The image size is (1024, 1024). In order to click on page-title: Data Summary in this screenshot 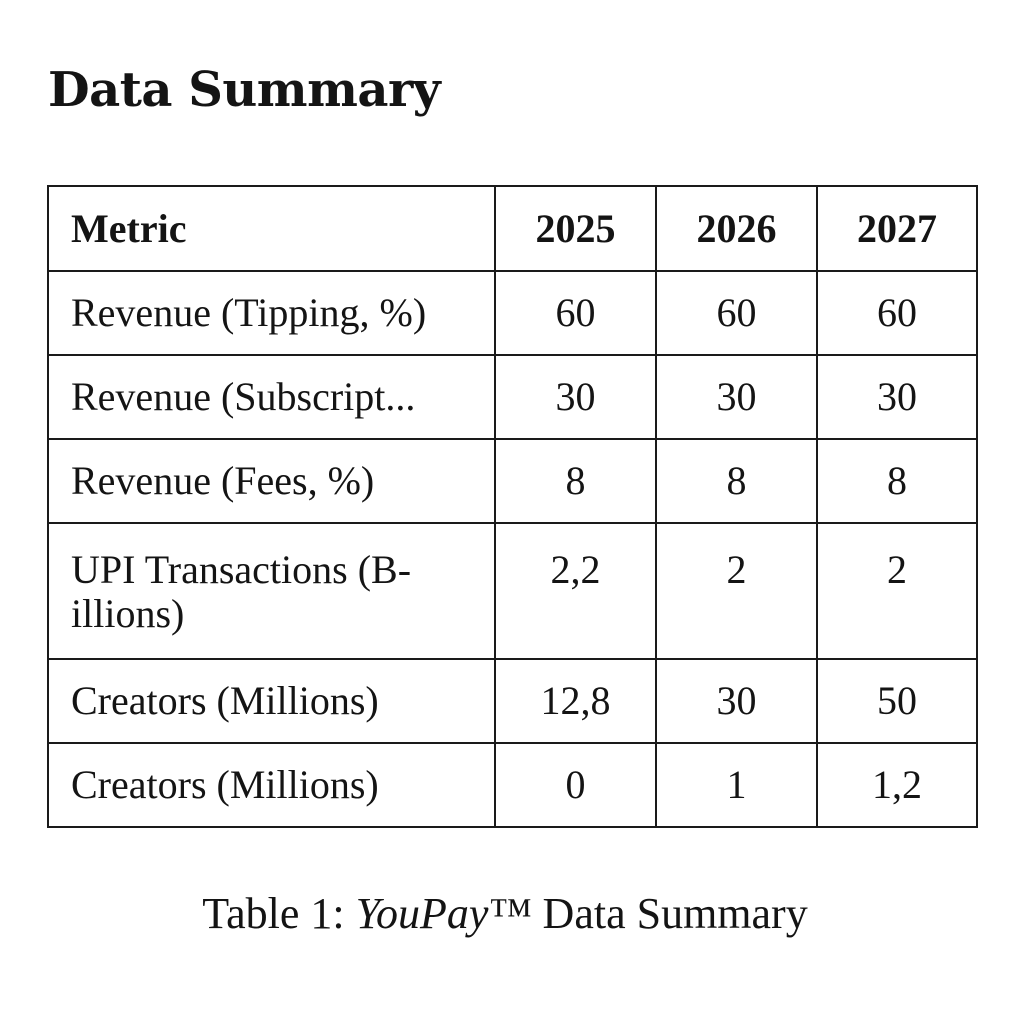, I will do `click(244, 90)`.